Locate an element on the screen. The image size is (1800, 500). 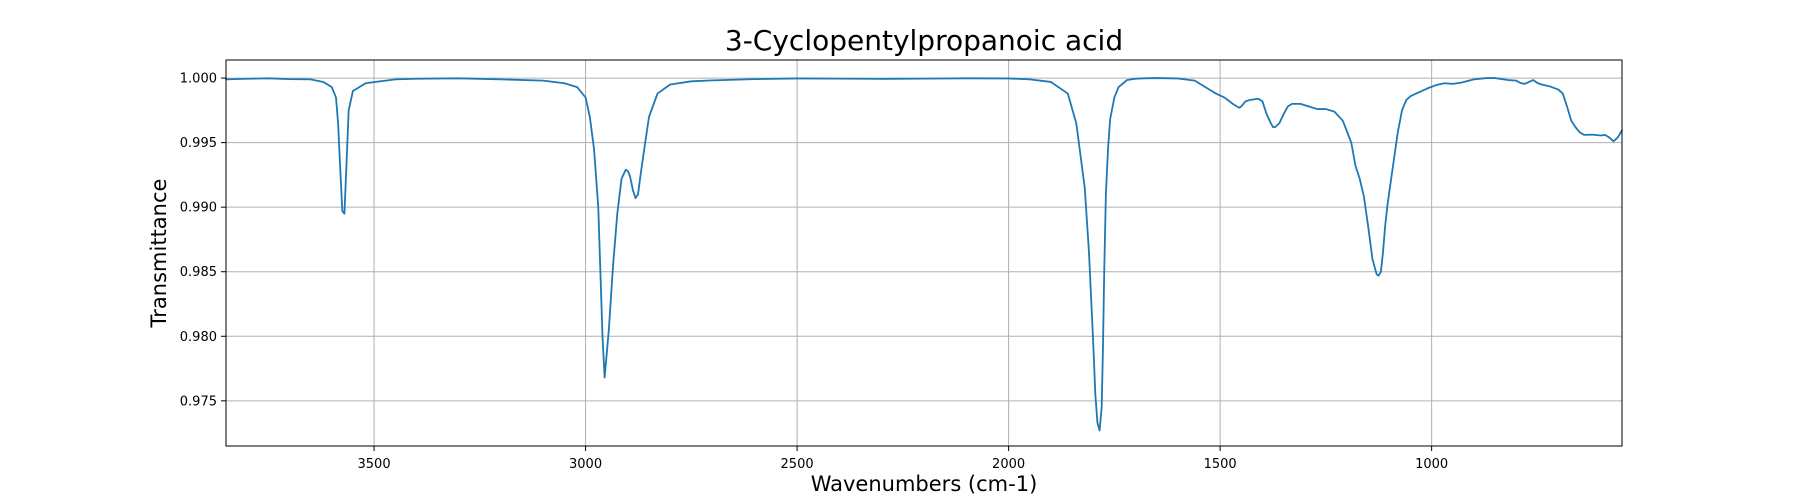
chart-title: 3-Cyclopentylpropanoic acid is located at coordinates (924, 40).